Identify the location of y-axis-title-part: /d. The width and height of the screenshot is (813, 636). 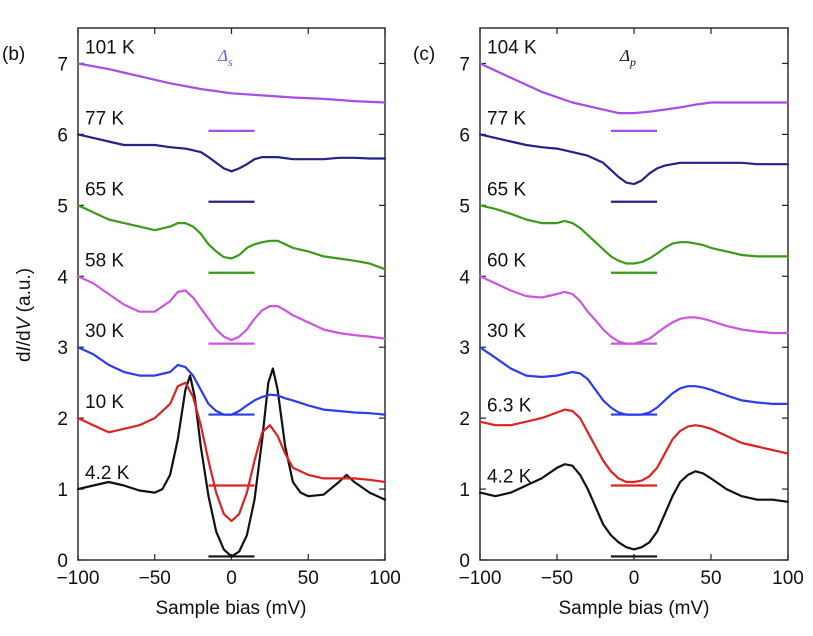
(24, 338).